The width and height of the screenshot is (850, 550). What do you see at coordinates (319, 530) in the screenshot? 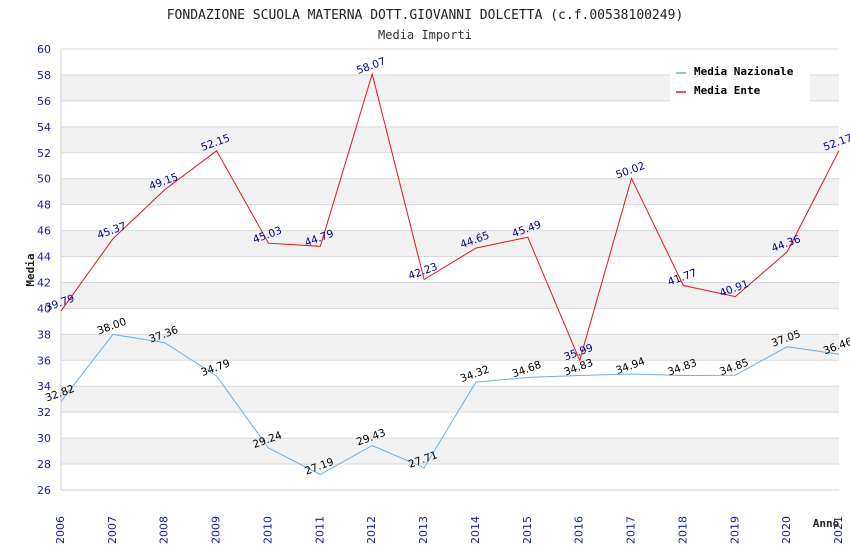
I see `x-tick-label: 2011` at bounding box center [319, 530].